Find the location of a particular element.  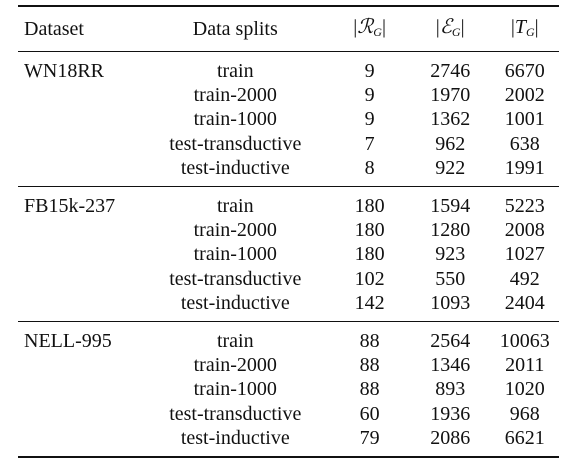

table-row: NELL-995 train 88 2564 10063 is located at coordinates (288, 337).